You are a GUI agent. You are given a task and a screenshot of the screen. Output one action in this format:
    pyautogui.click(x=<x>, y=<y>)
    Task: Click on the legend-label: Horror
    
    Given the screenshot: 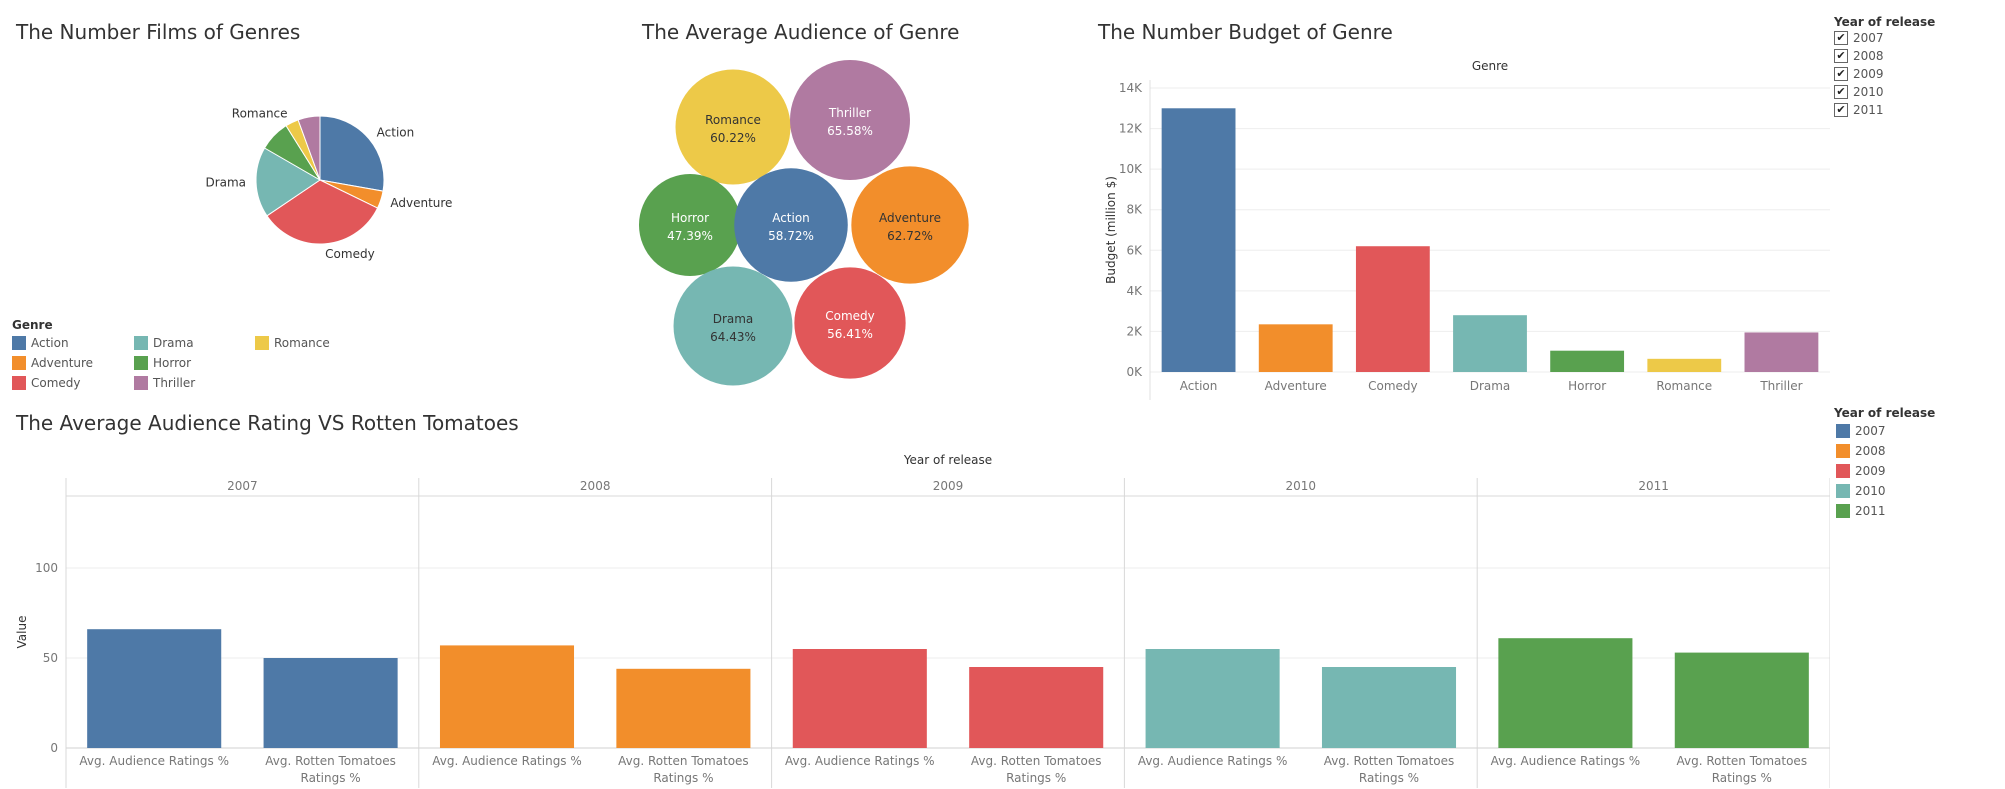 What is the action you would take?
    pyautogui.click(x=172, y=363)
    